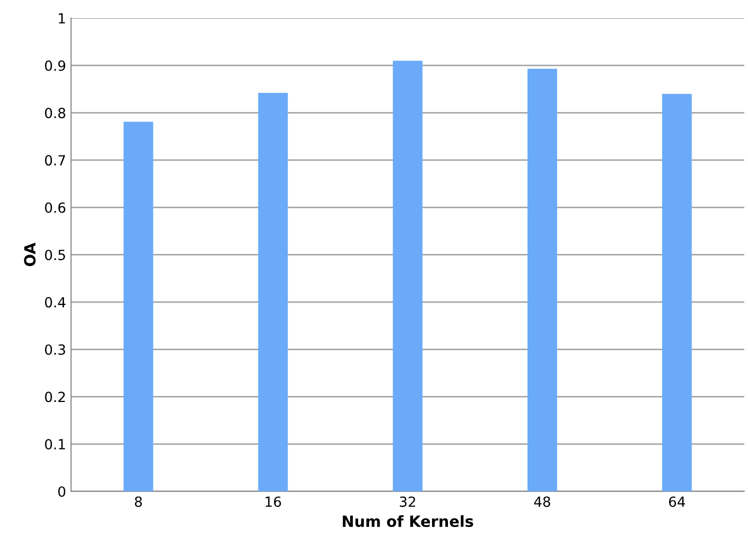 The image size is (748, 549). Describe the element at coordinates (55, 113) in the screenshot. I see `y-tick-label: 0.8` at that location.